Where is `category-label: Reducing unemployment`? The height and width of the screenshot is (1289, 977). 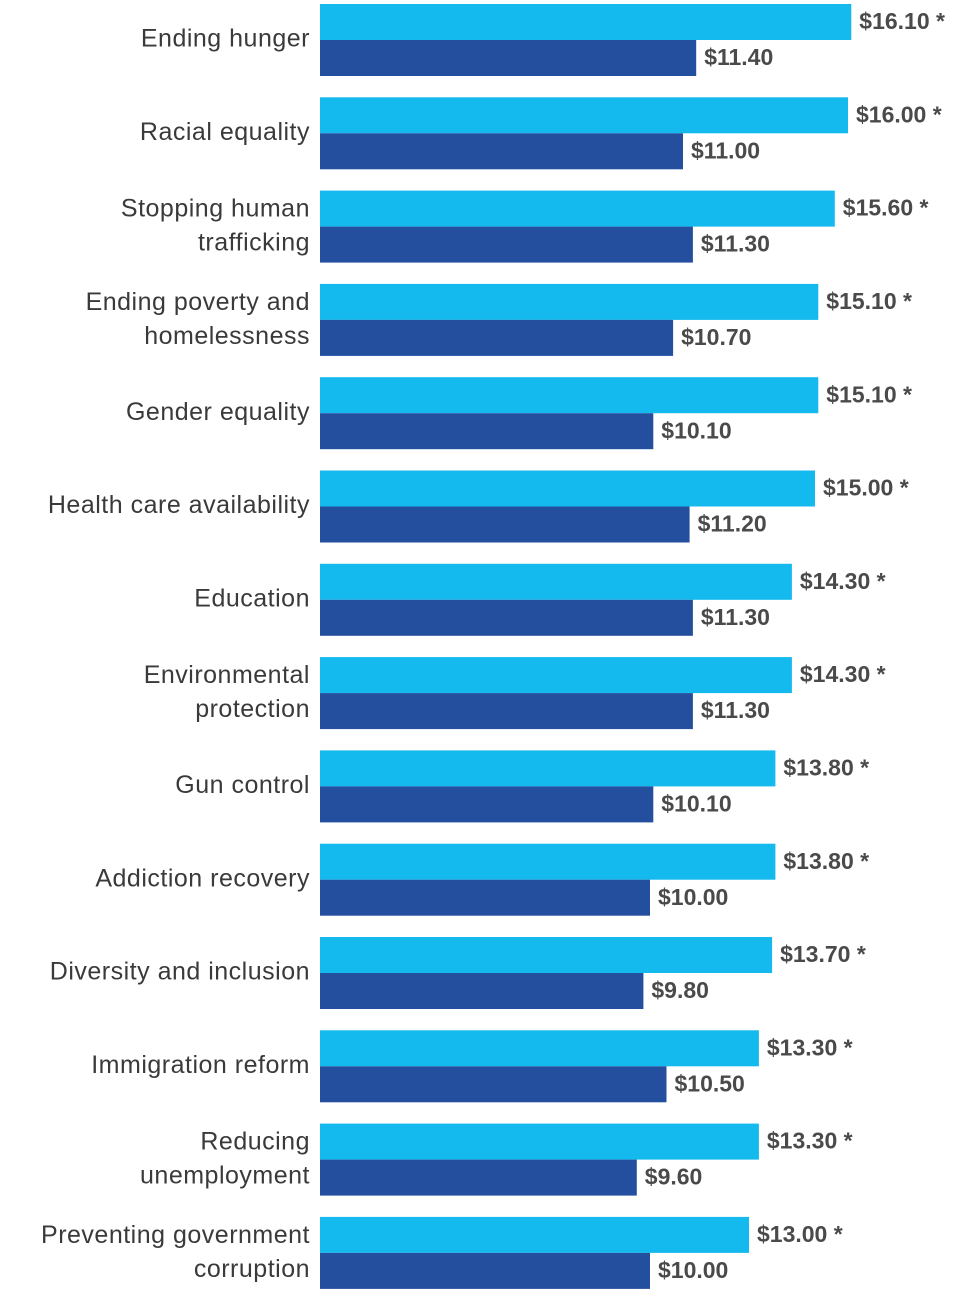
category-label: Reducing unemployment is located at coordinates (225, 1158).